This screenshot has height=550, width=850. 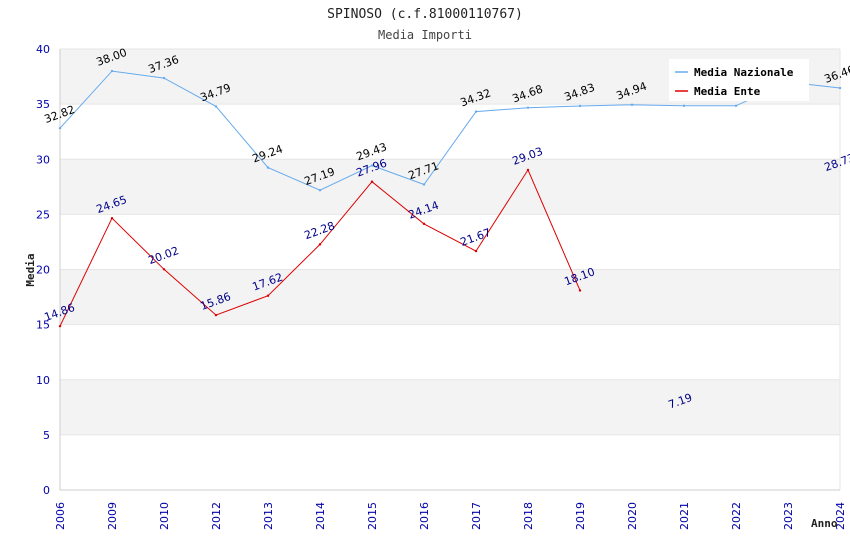 What do you see at coordinates (632, 516) in the screenshot?
I see `x-tick-label: 2020` at bounding box center [632, 516].